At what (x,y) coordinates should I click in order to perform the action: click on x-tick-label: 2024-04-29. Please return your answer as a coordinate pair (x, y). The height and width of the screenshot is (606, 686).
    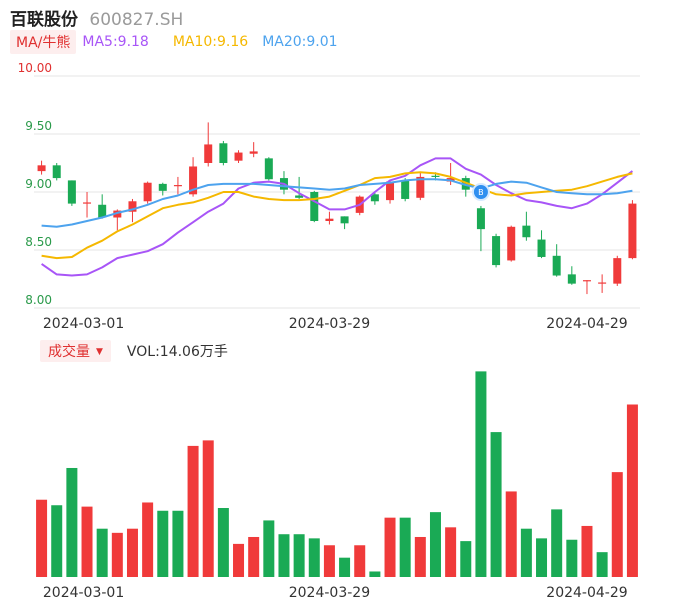
    Looking at the image, I should click on (586, 324).